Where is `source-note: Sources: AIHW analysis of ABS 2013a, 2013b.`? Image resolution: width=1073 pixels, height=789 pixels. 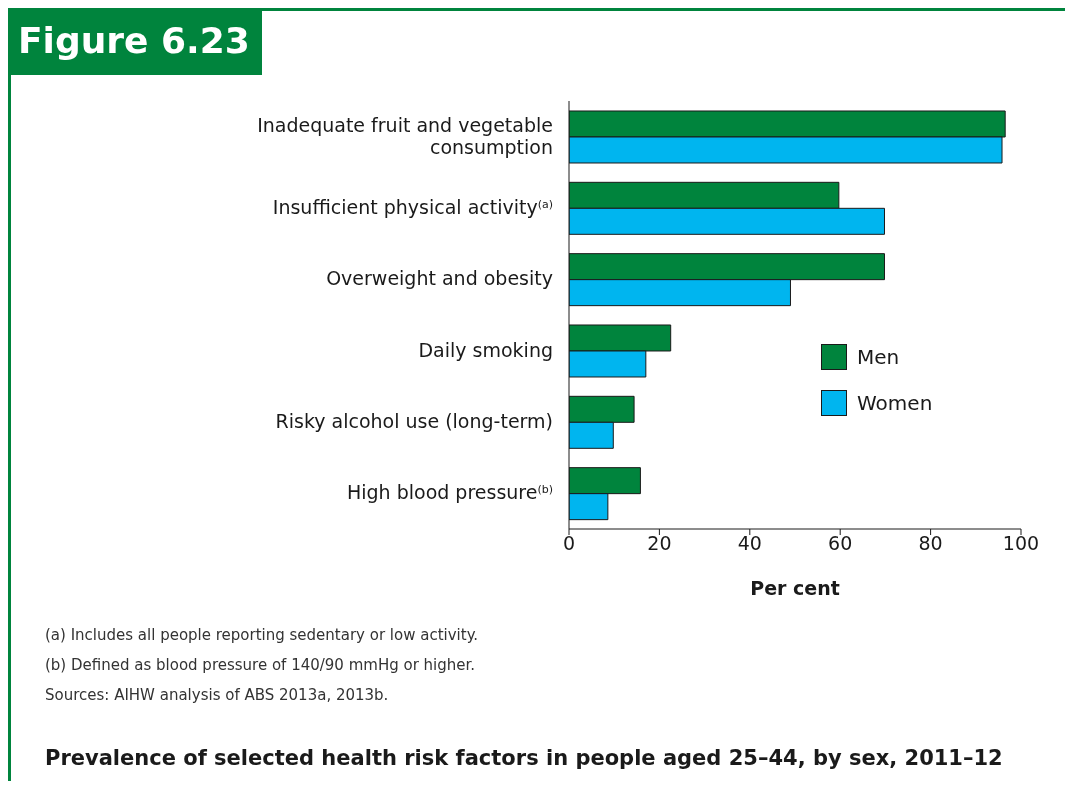
source-note: Sources: AIHW analysis of ABS 2013a, 2013b. is located at coordinates (217, 695).